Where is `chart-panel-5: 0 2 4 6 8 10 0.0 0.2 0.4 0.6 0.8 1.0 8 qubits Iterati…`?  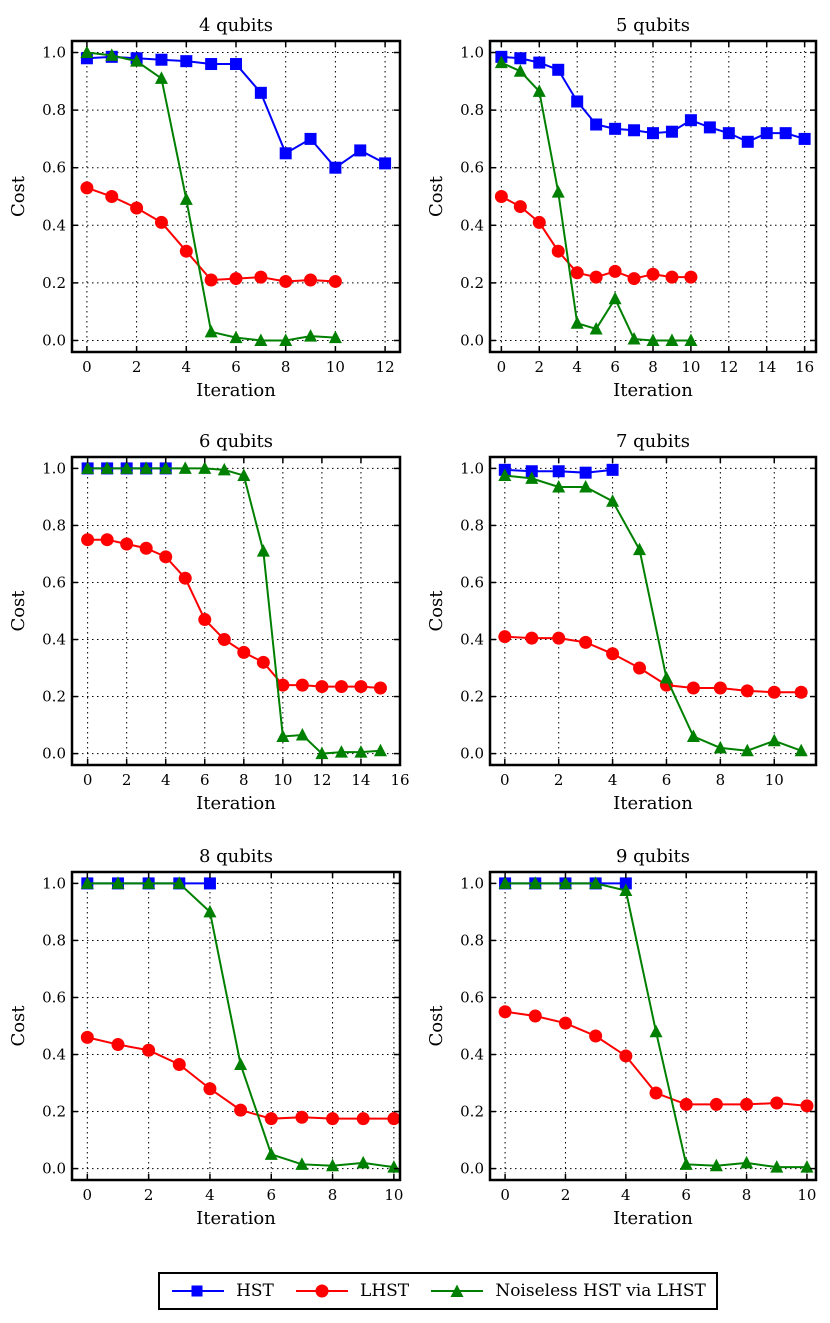
chart-panel-5: 0 2 4 6 8 10 0.0 0.2 0.4 0.6 0.8 1.0 8 qubits Iterati… is located at coordinates (205, 1037).